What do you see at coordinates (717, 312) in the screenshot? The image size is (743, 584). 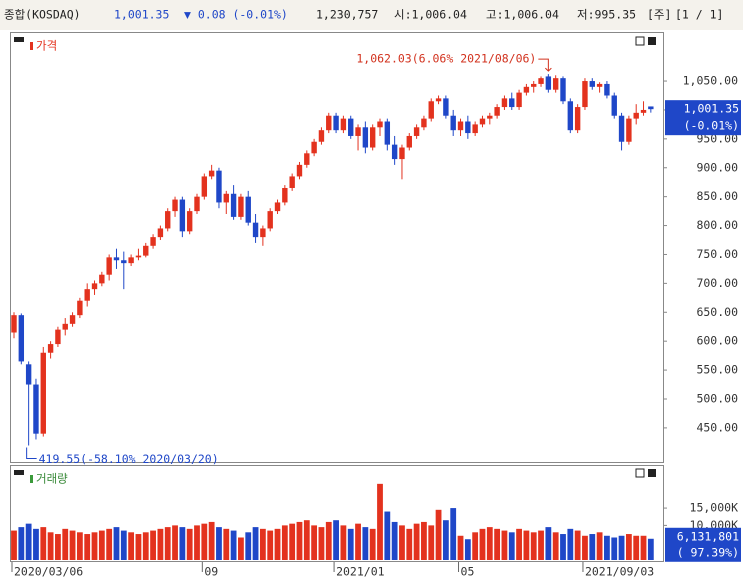 I see `y-tick-label: 650.00` at bounding box center [717, 312].